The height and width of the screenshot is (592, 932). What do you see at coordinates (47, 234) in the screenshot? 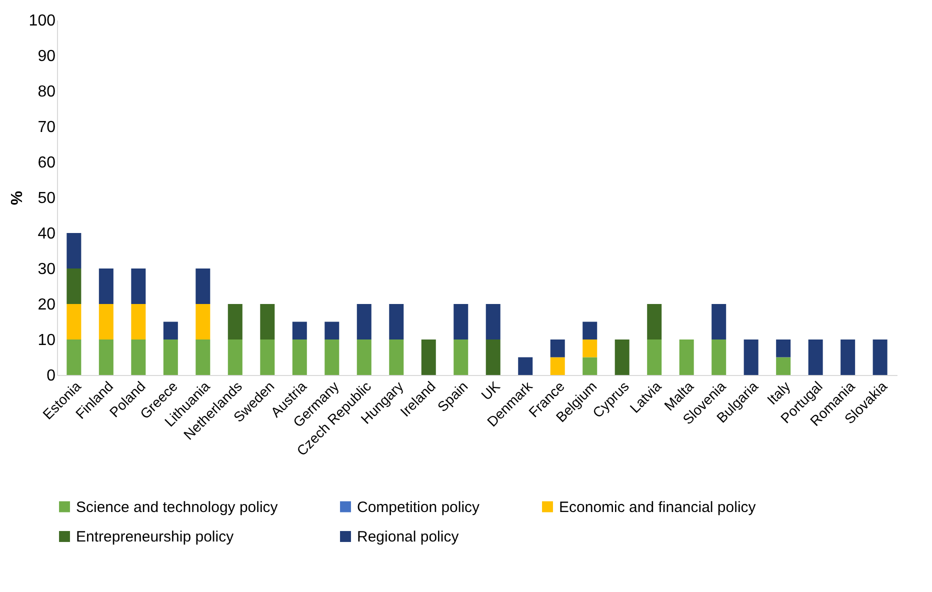
I see `y-tick-label: 40` at bounding box center [47, 234].